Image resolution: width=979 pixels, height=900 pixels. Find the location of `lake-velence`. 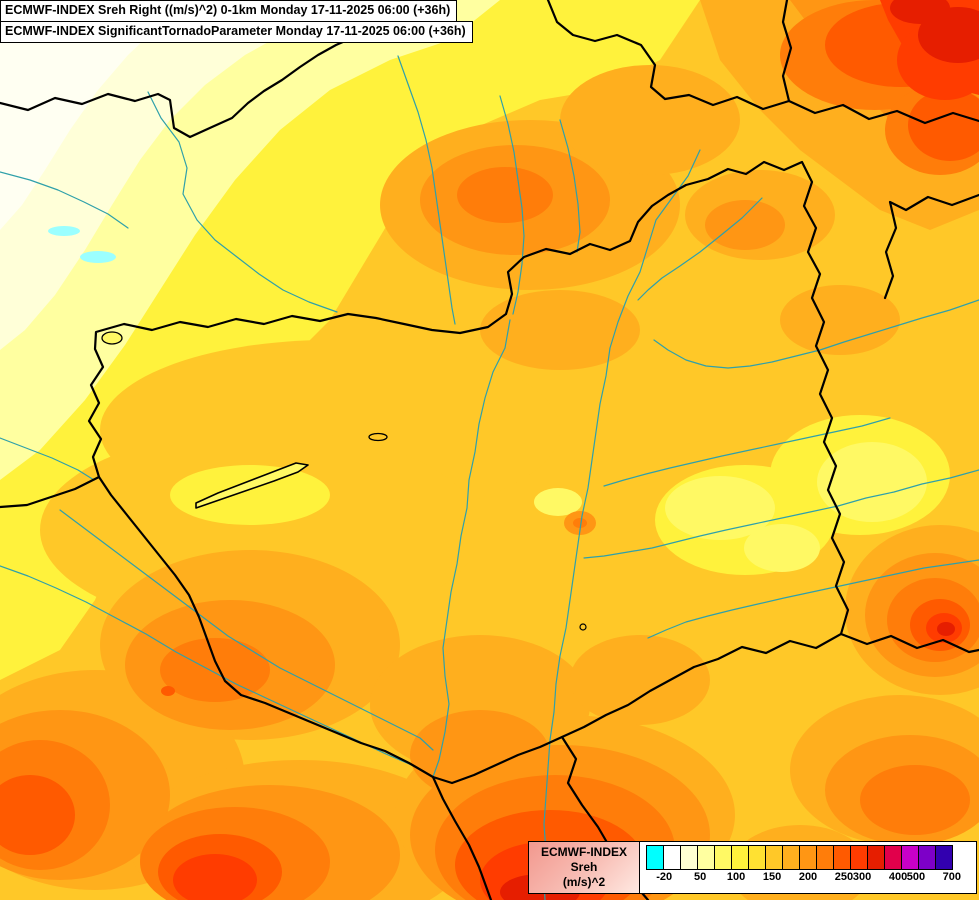

lake-velence is located at coordinates (378, 437).